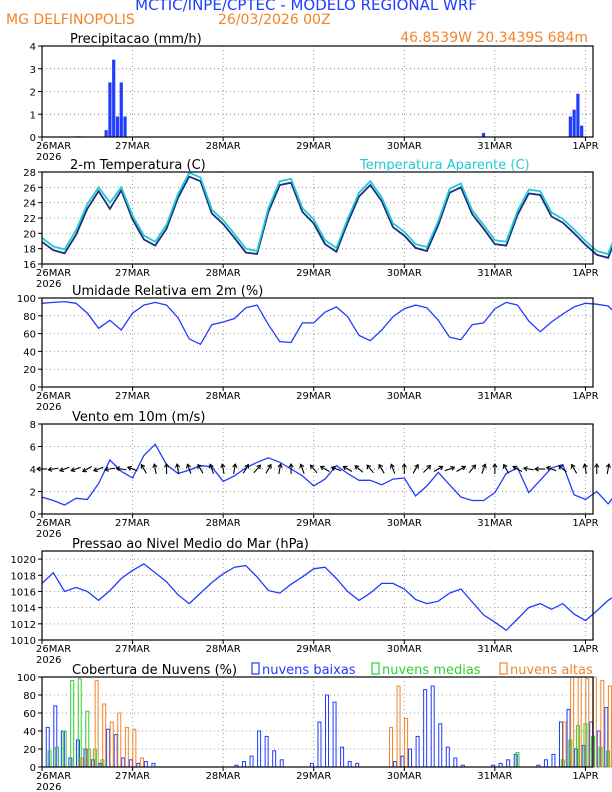 The height and width of the screenshot is (792, 612). I want to click on panel-title: Umidade Relativa em 2m (%), so click(167, 291).